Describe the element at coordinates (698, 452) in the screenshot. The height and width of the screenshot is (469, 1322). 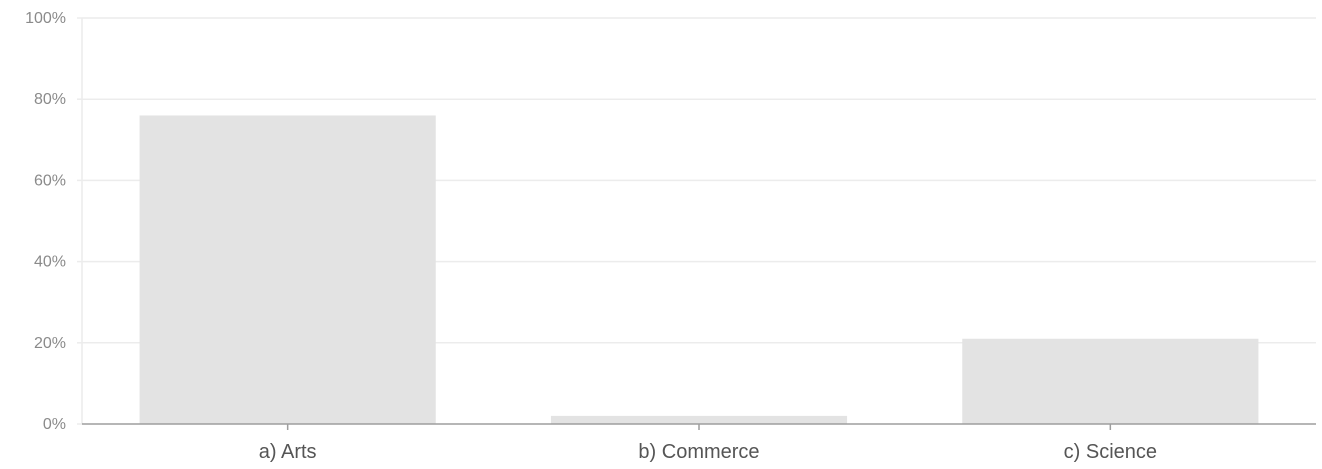
I see `x-tick-label: b) Commerce` at that location.